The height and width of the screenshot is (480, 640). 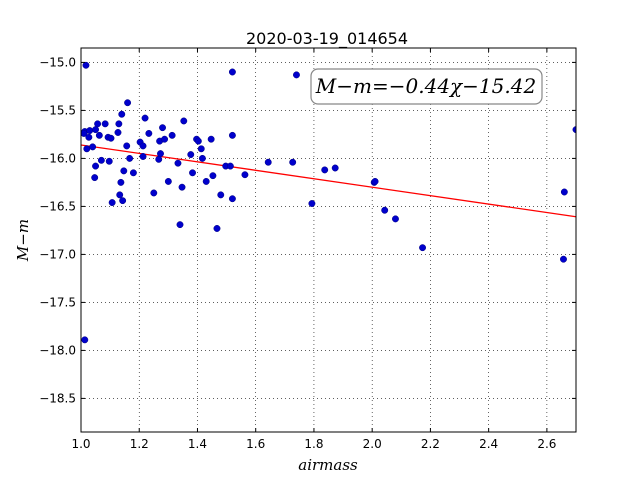 I want to click on chart-title: 2020-03-19_014654, so click(x=327, y=39).